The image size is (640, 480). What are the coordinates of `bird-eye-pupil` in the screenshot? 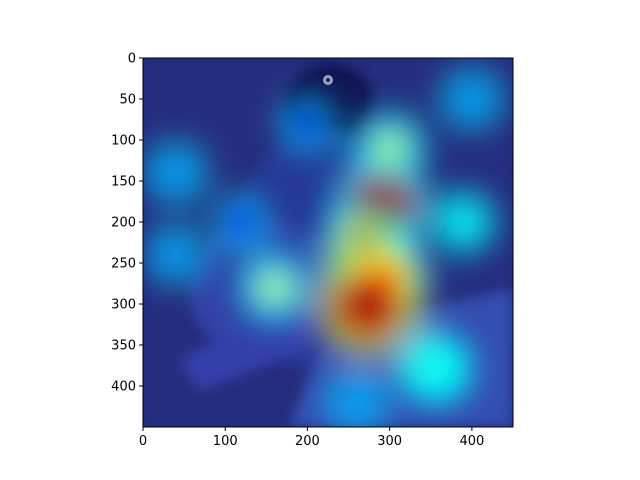 It's located at (328, 80).